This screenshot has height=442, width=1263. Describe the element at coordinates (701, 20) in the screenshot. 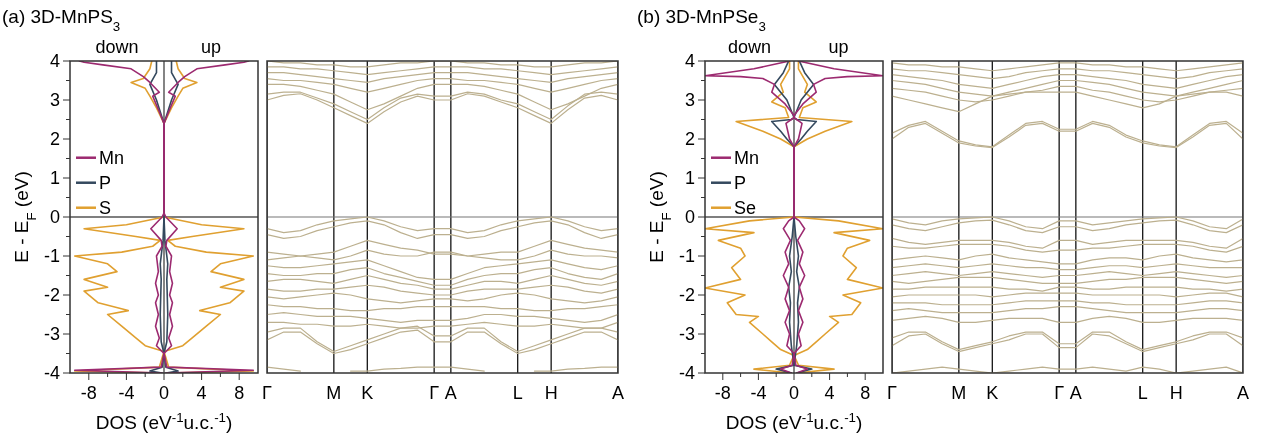

I see `chart-title: (b) 3D-MnPSe$_{3}$` at that location.